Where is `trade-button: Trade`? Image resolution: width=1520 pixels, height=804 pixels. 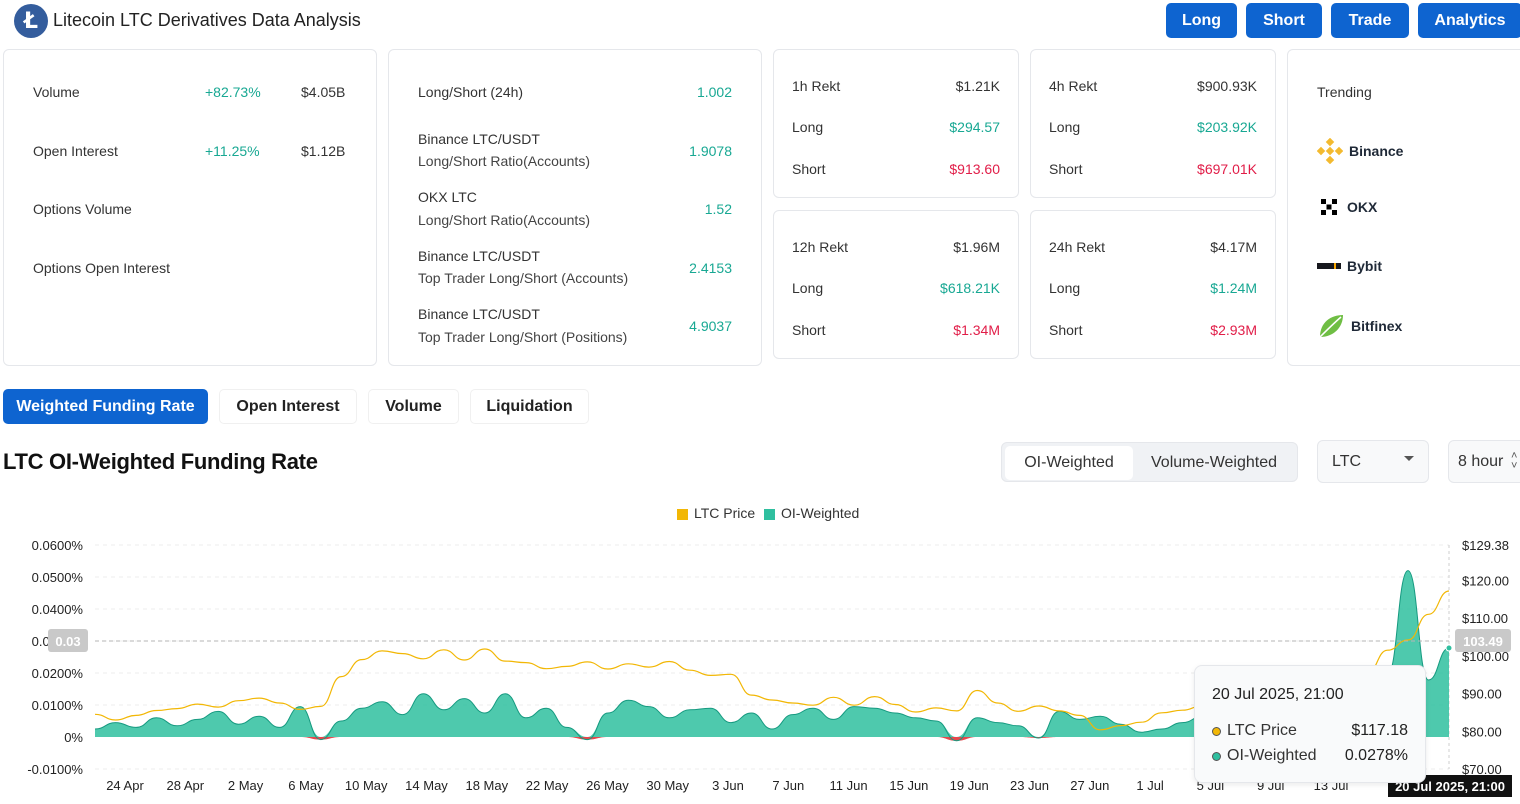
trade-button: Trade is located at coordinates (1370, 20).